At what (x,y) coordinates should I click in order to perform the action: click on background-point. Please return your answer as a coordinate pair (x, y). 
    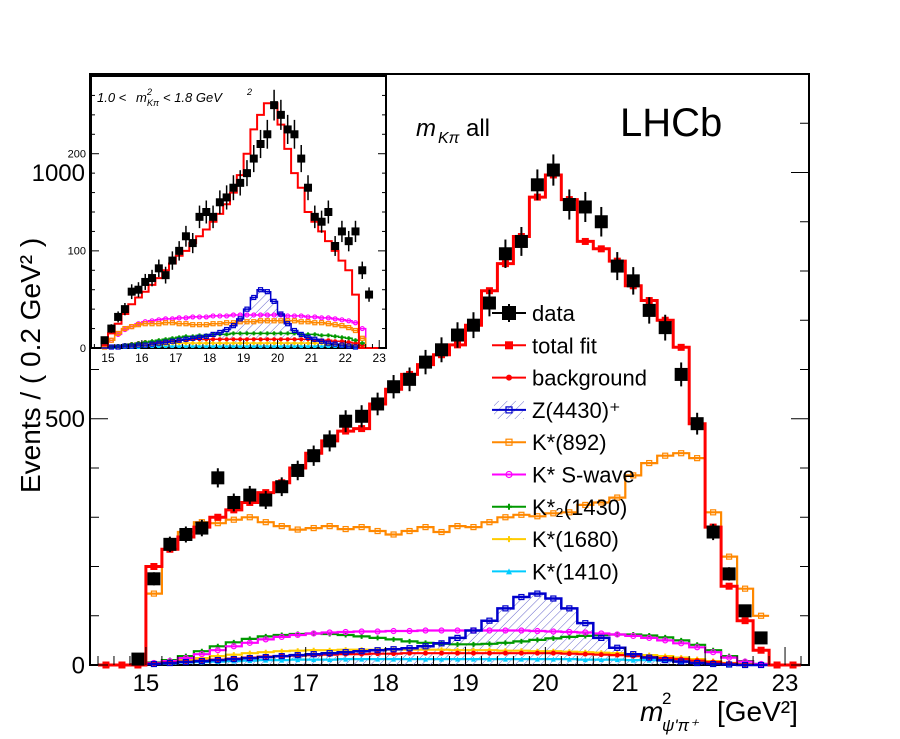
    Looking at the image, I should click on (442, 653).